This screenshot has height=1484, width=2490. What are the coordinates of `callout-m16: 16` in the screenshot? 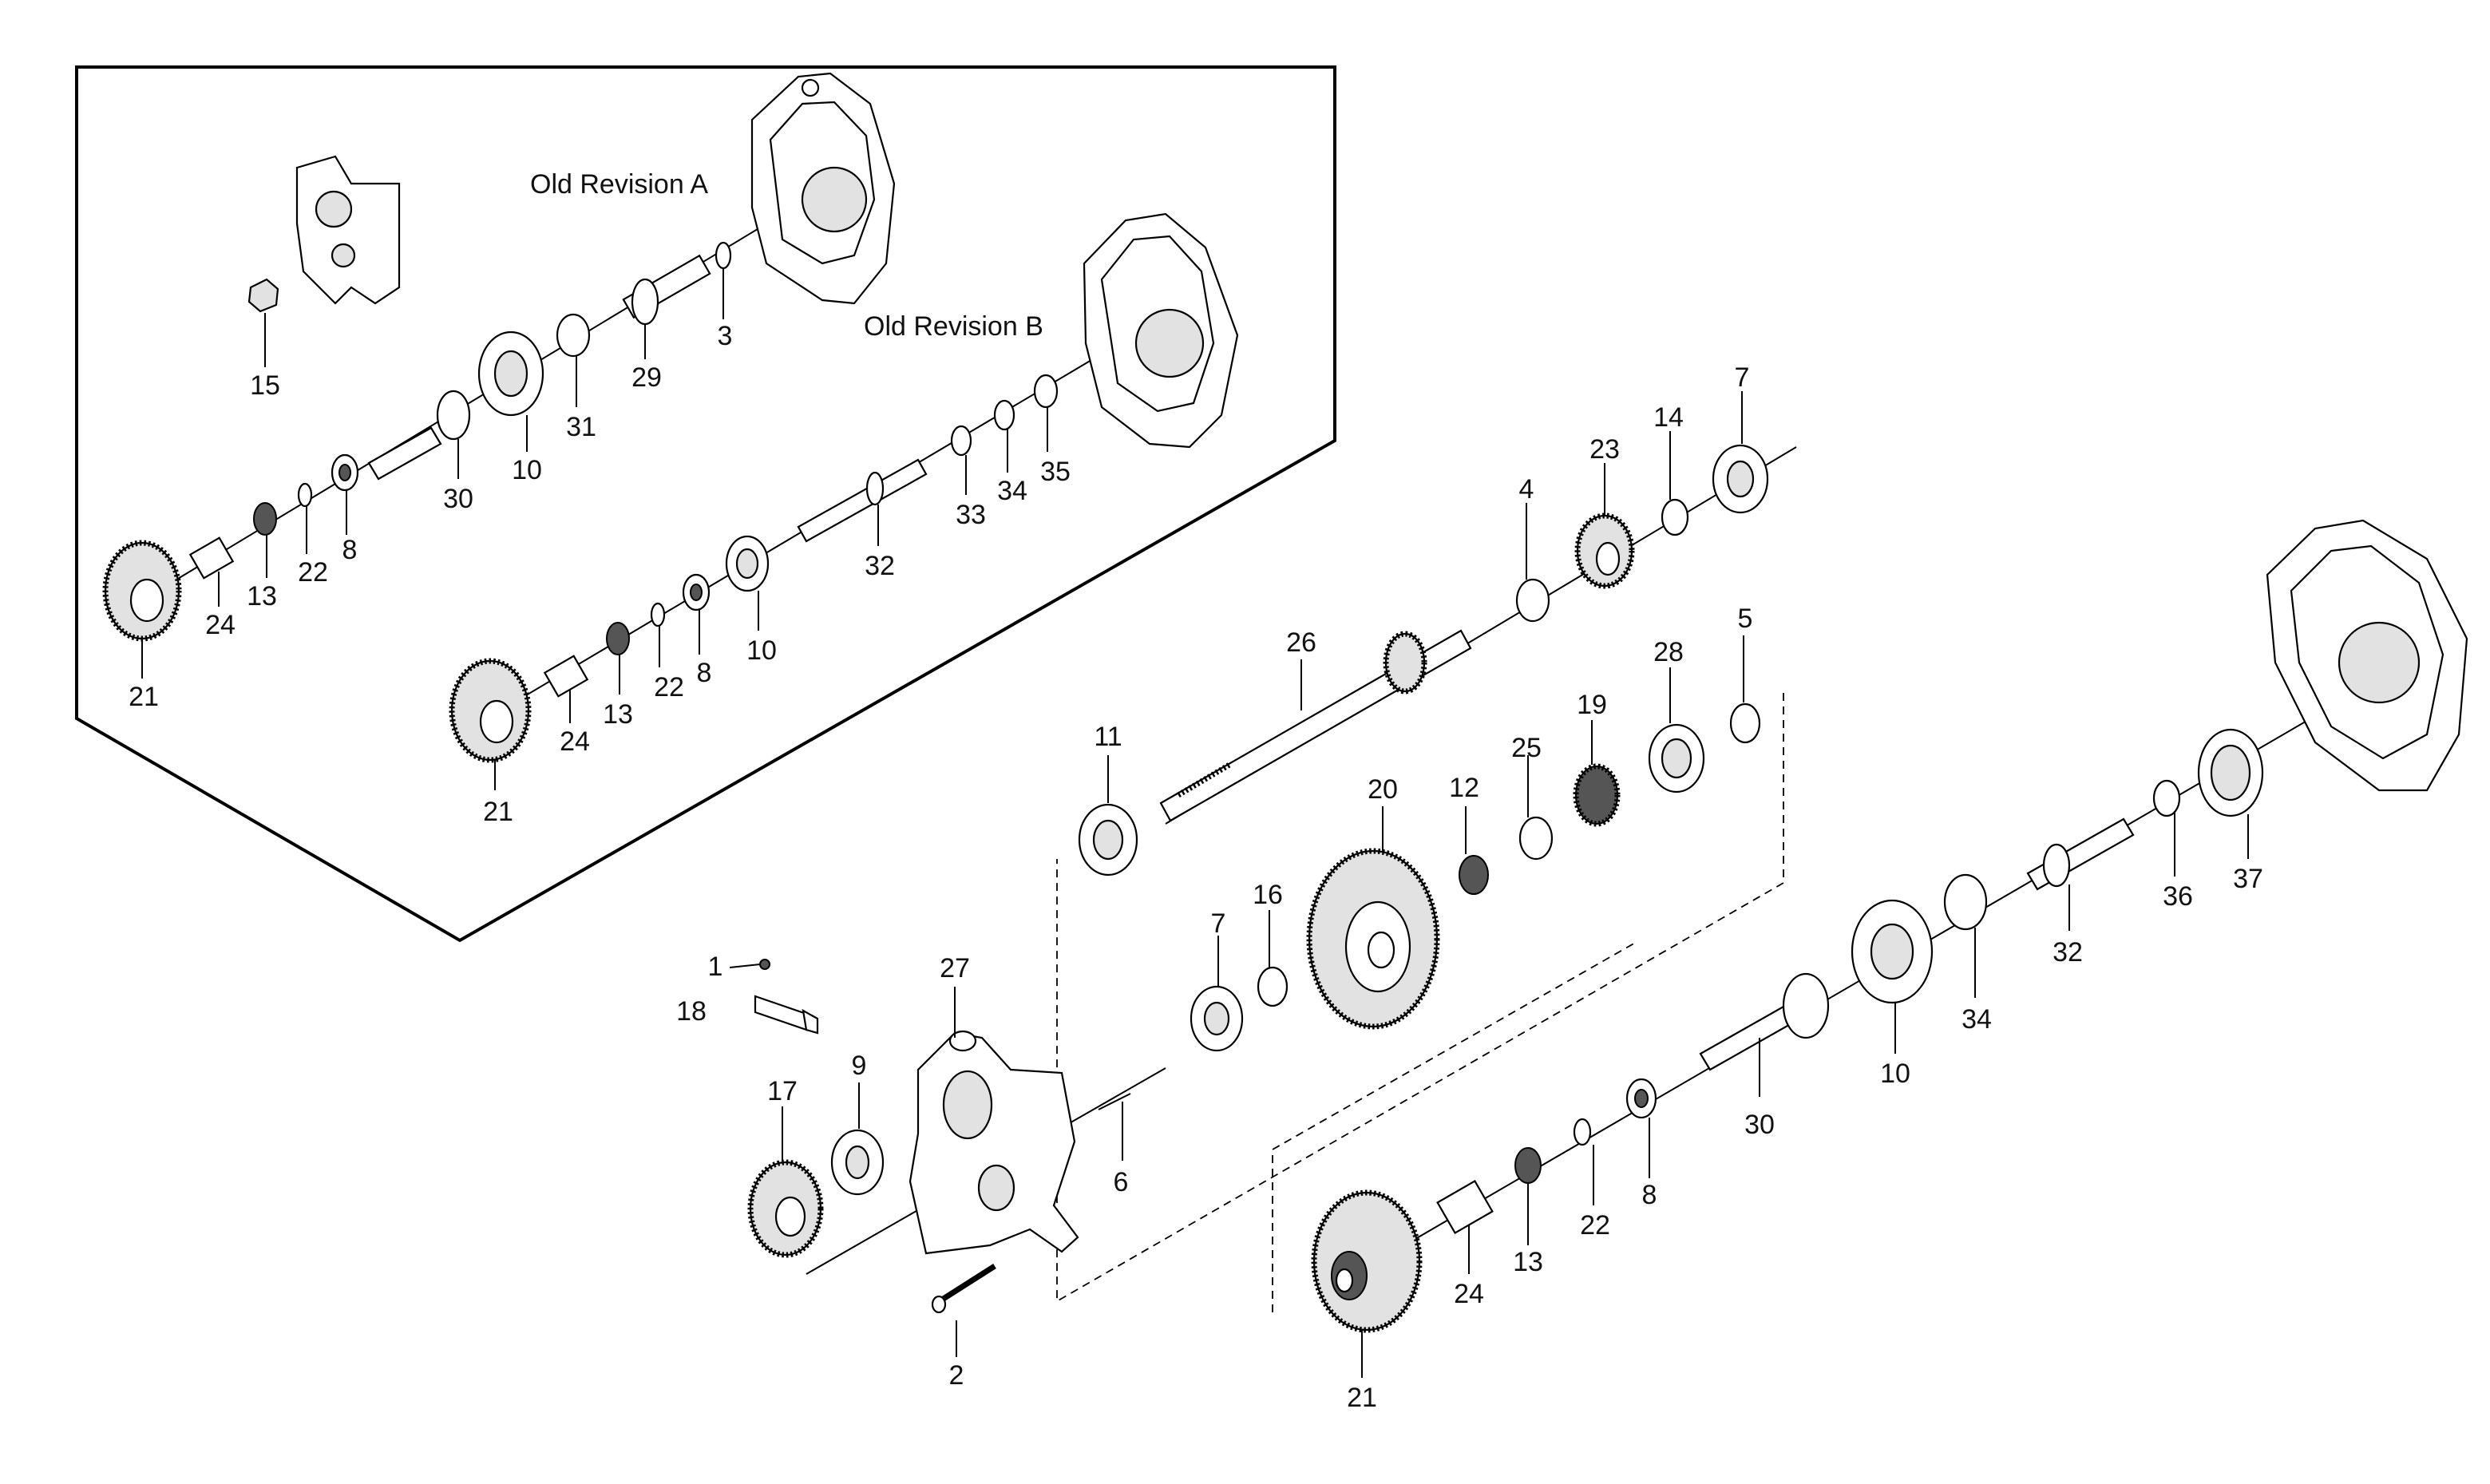 It's located at (1268, 895).